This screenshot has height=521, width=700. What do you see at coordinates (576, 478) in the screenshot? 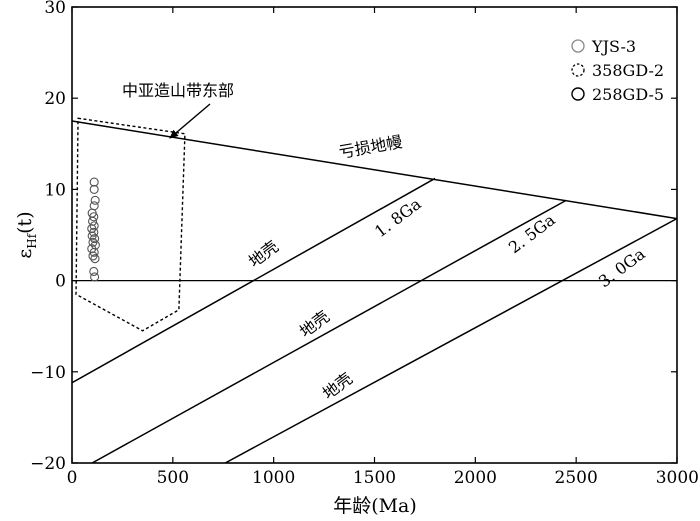
I see `x-tick-label-5: 2500` at bounding box center [576, 478].